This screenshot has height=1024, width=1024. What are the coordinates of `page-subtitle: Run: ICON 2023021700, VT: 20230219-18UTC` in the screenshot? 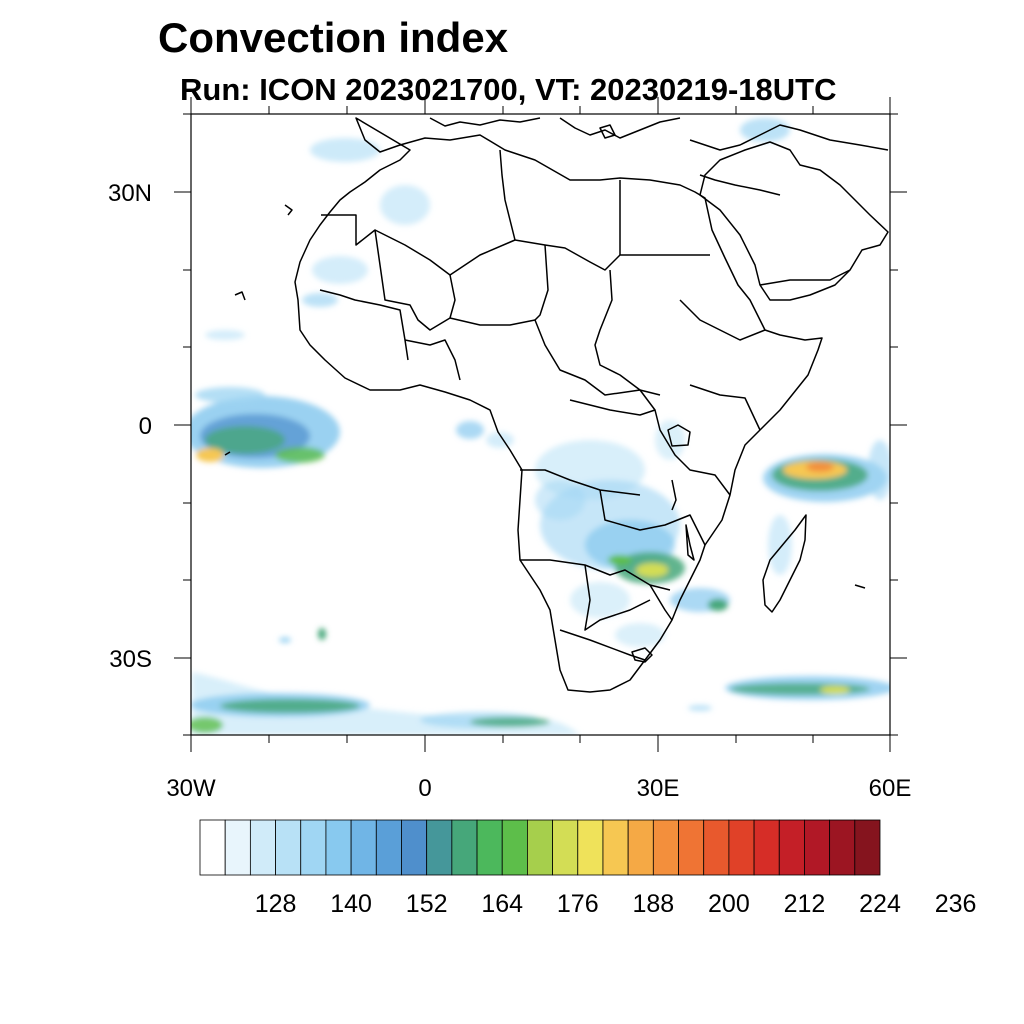 It's located at (508, 89).